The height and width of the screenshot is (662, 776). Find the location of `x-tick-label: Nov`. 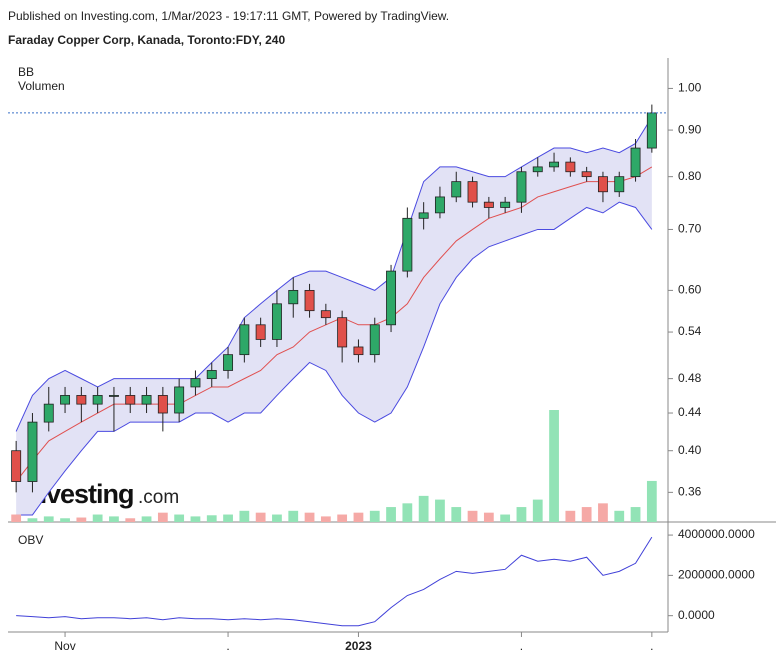

x-tick-label: Nov is located at coordinates (64, 646).